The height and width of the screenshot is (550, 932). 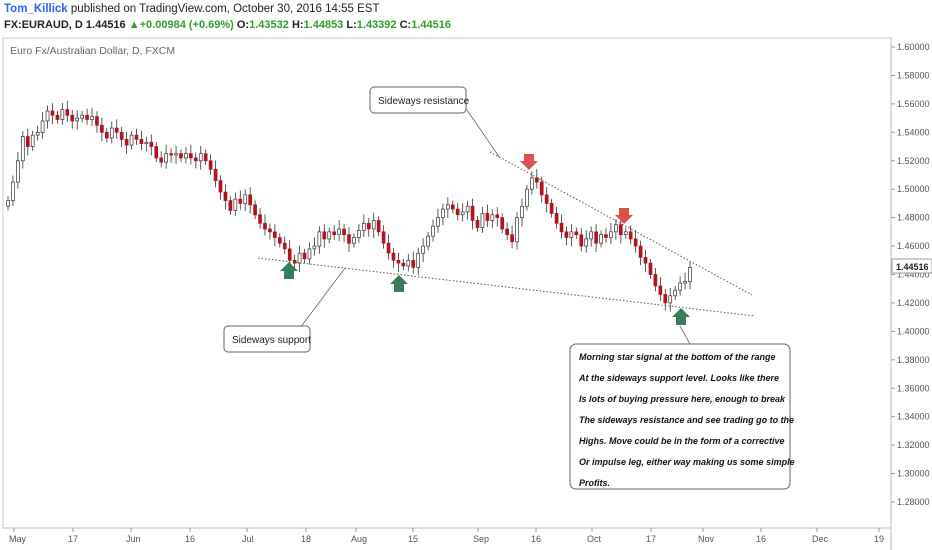 What do you see at coordinates (36, 9) in the screenshot?
I see `author-link: Tom_Killick` at bounding box center [36, 9].